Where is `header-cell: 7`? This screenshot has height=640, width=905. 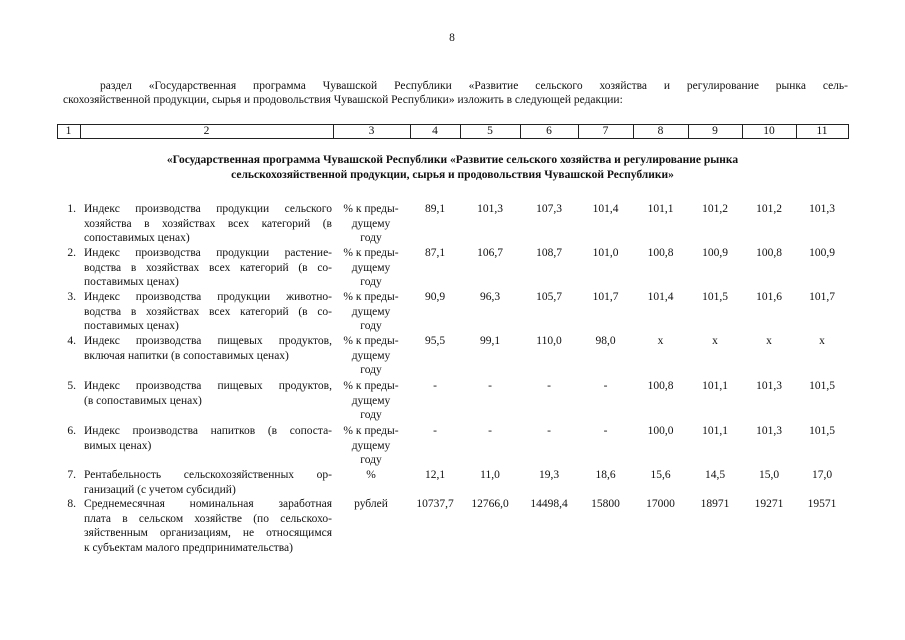
header-cell: 7 is located at coordinates (605, 131).